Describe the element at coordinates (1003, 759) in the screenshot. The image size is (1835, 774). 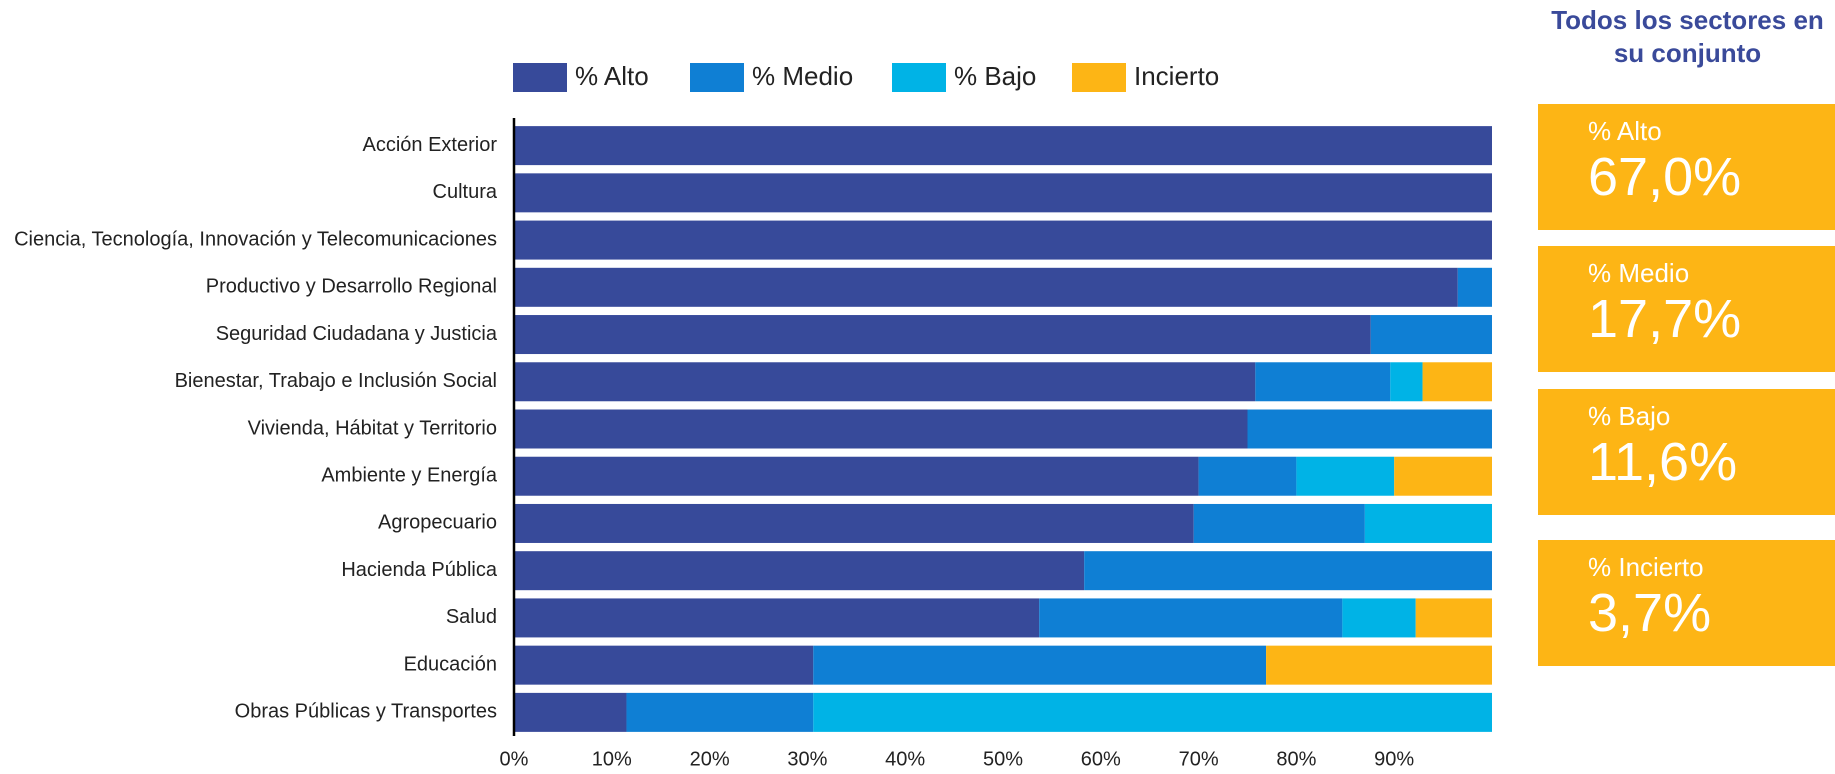
I see `x-tick-label: 50%` at that location.